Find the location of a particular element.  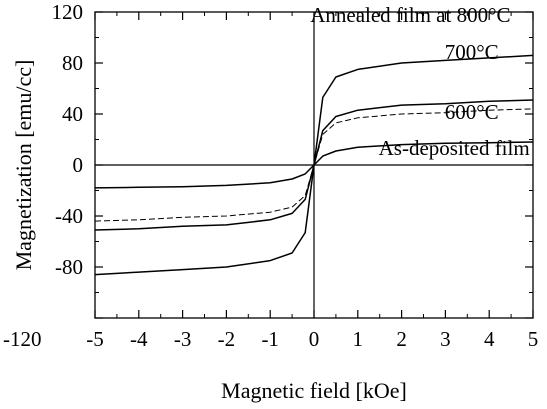

curve-annotation: 600°C is located at coordinates (472, 112).